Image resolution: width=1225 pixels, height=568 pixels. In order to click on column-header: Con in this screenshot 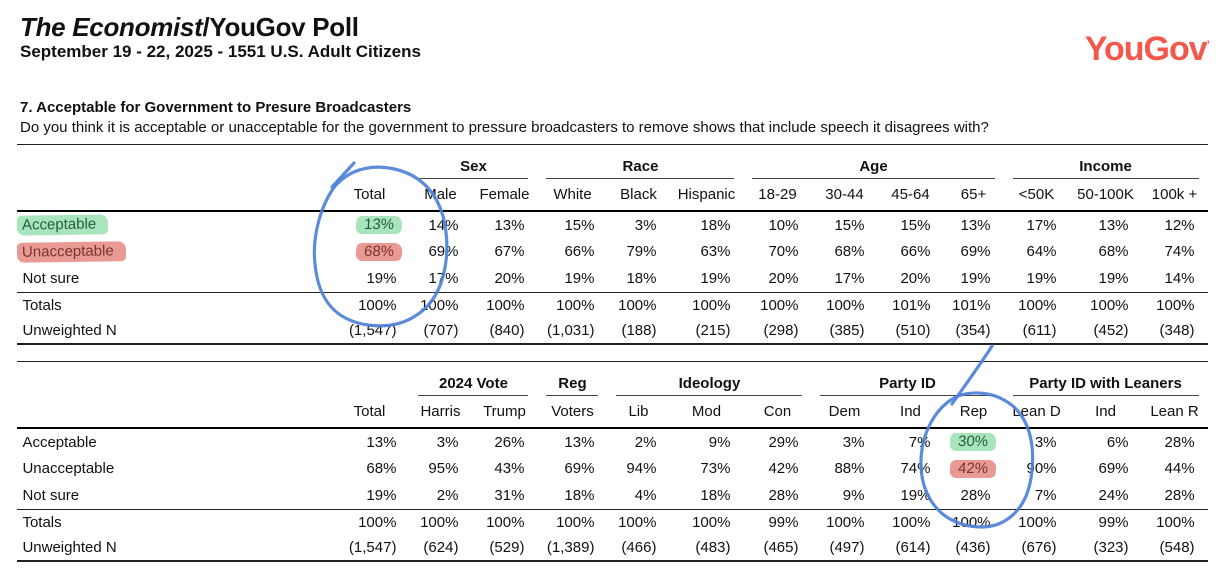, I will do `click(777, 412)`.